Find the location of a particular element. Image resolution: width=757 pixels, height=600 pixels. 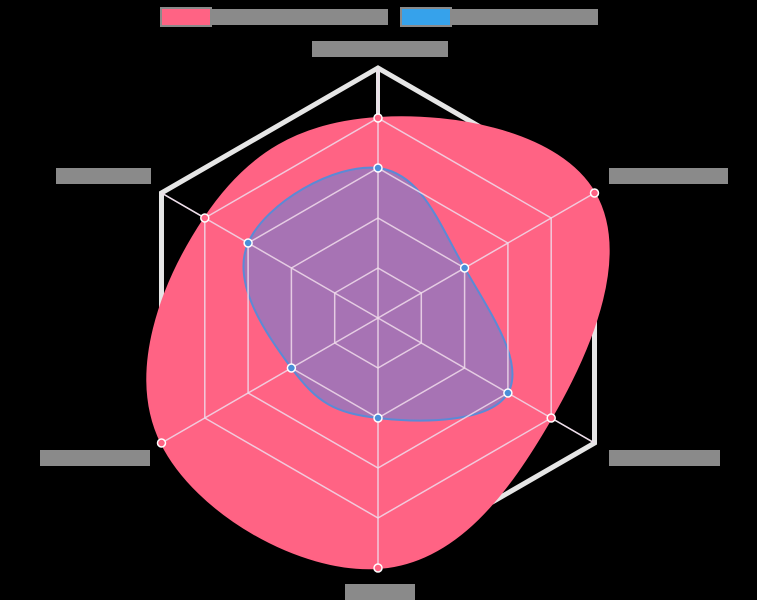

axis-label-upper-right is located at coordinates (668, 176).